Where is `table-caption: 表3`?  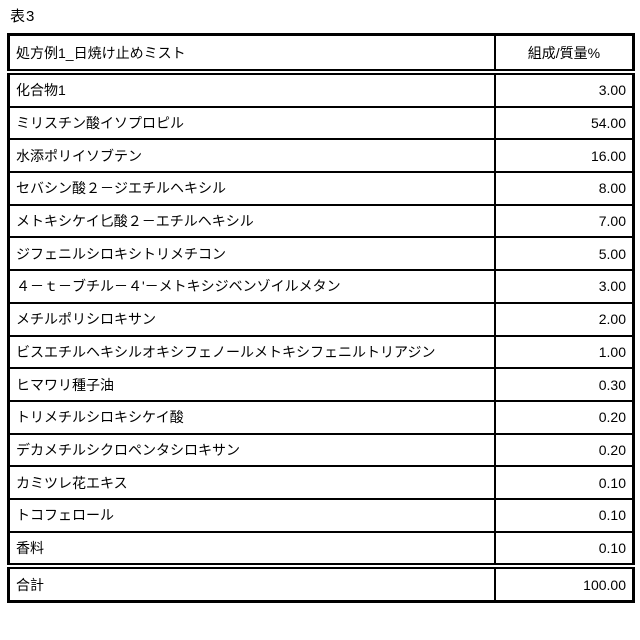
table-caption: 表3 is located at coordinates (23, 16).